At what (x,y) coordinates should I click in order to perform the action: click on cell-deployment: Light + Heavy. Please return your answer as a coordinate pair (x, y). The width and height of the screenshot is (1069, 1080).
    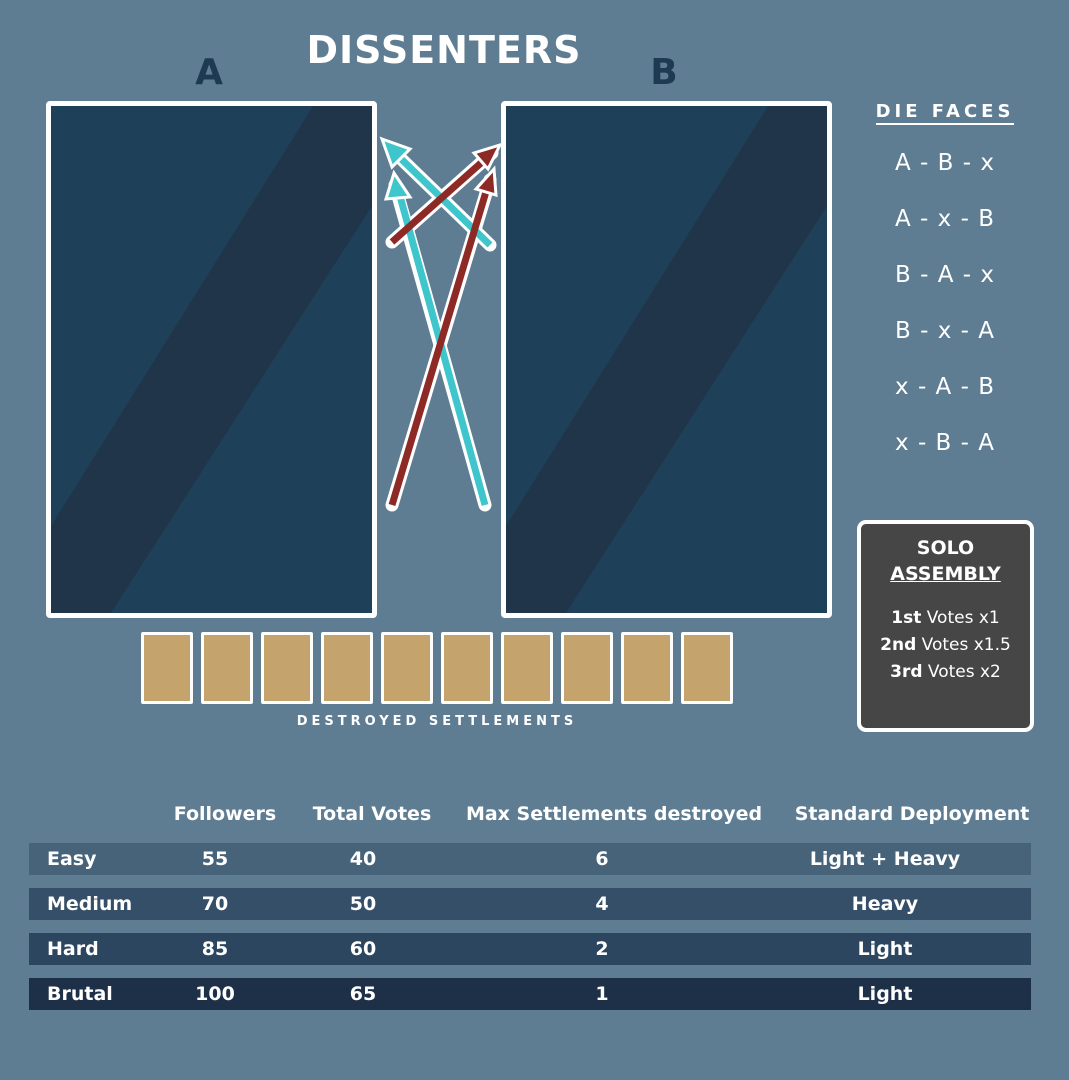
    Looking at the image, I should click on (885, 859).